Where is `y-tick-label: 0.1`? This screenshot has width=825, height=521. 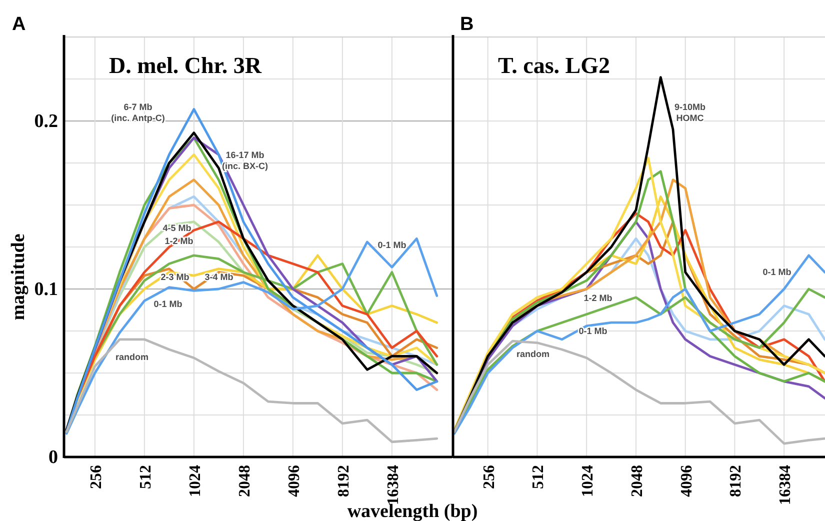
y-tick-label: 0.1 is located at coordinates (46, 289).